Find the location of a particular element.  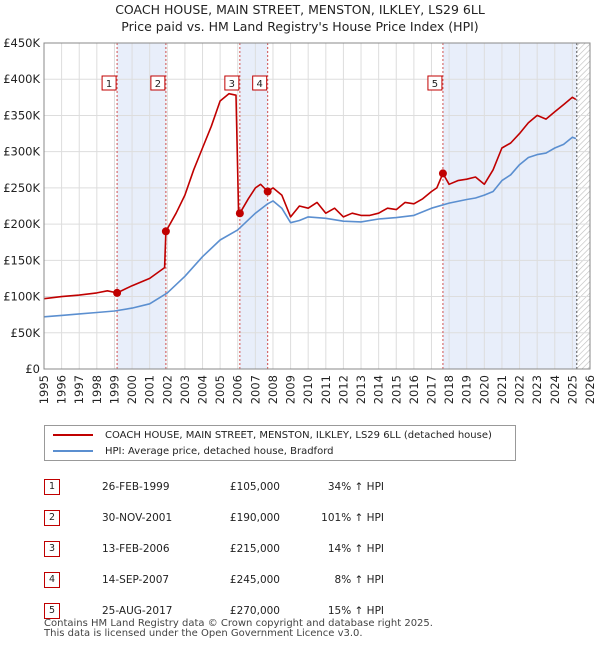

sale-date: 25-AUG-2017 is located at coordinates (137, 610).